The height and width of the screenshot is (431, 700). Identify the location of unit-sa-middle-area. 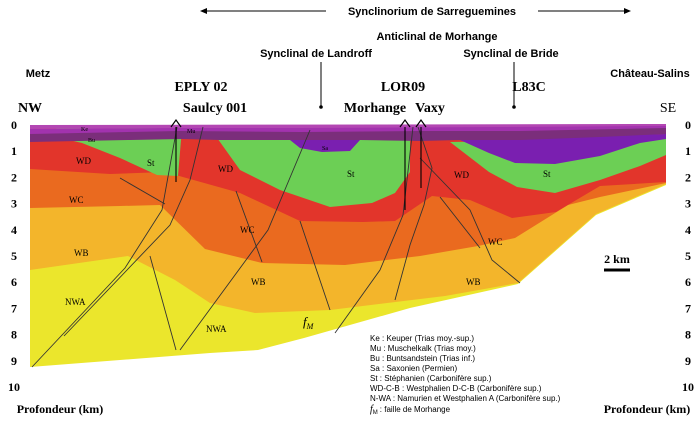
(325, 146).